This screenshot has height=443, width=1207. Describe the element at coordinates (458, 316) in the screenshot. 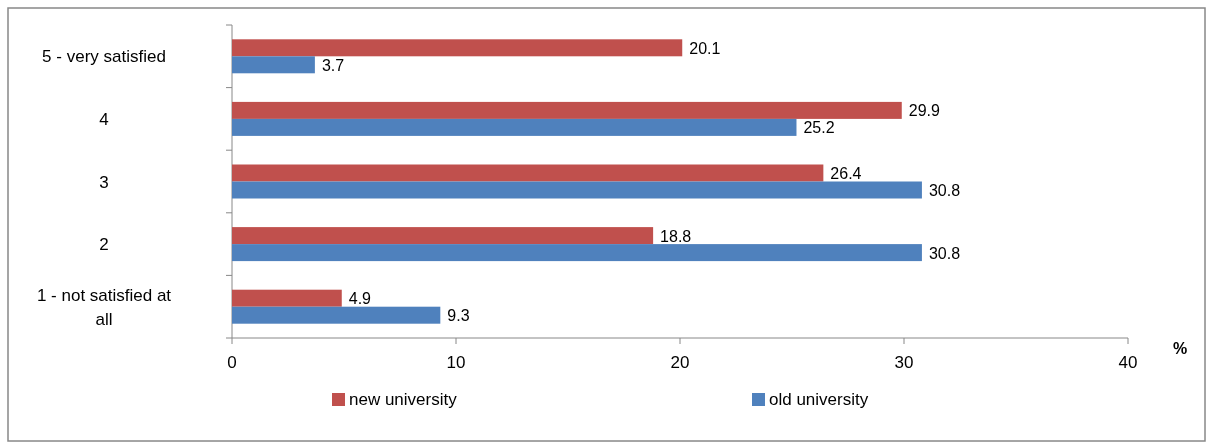

I see `data-label: 9.3` at that location.